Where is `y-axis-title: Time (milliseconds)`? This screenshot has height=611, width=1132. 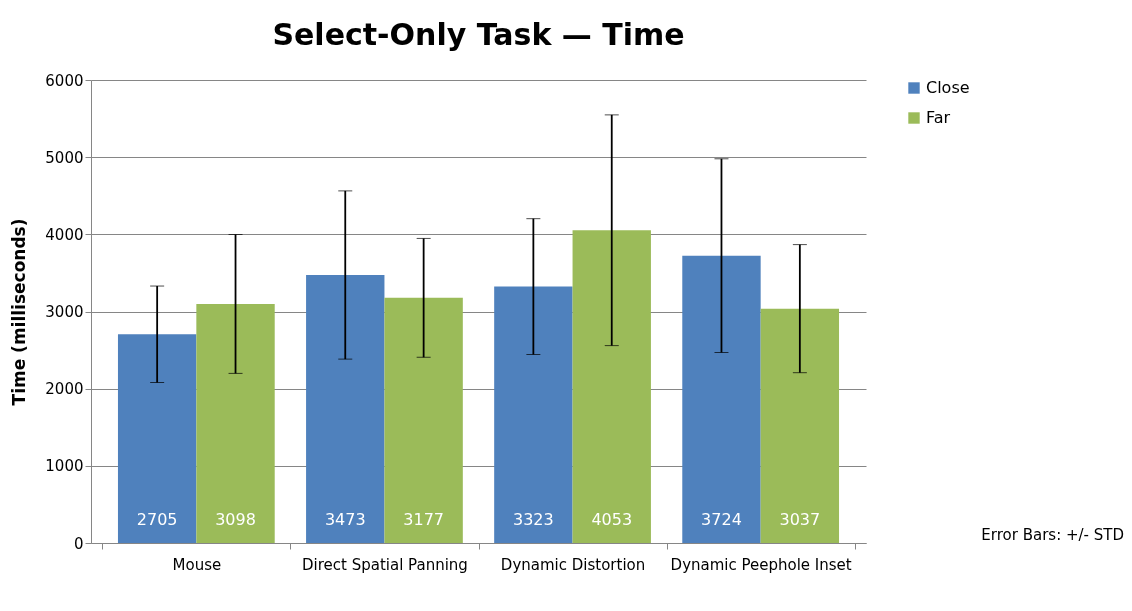 y-axis-title: Time (milliseconds) is located at coordinates (19, 312).